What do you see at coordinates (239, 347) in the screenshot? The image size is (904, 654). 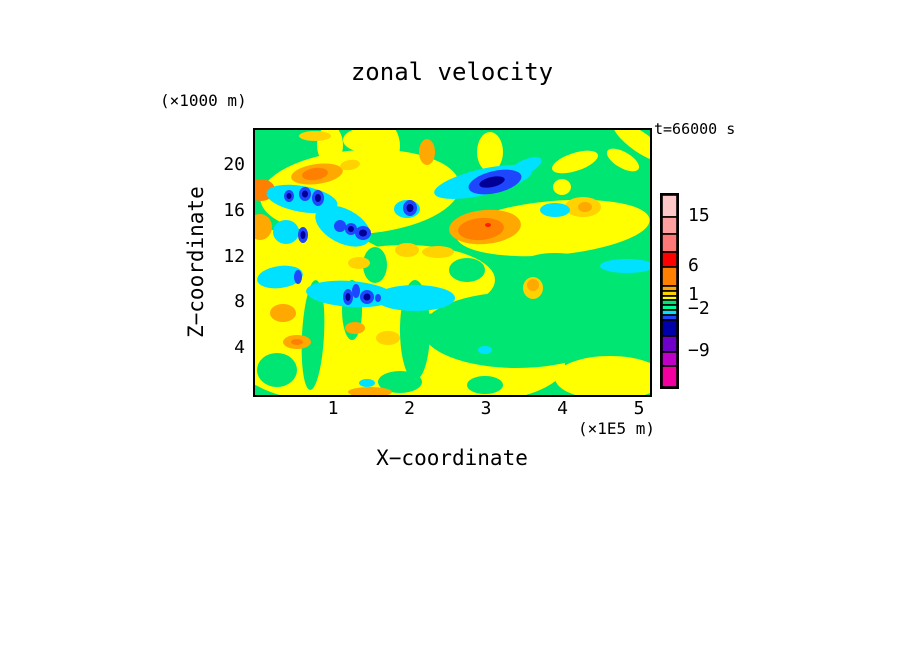 I see `z-tick-label: 4` at bounding box center [239, 347].